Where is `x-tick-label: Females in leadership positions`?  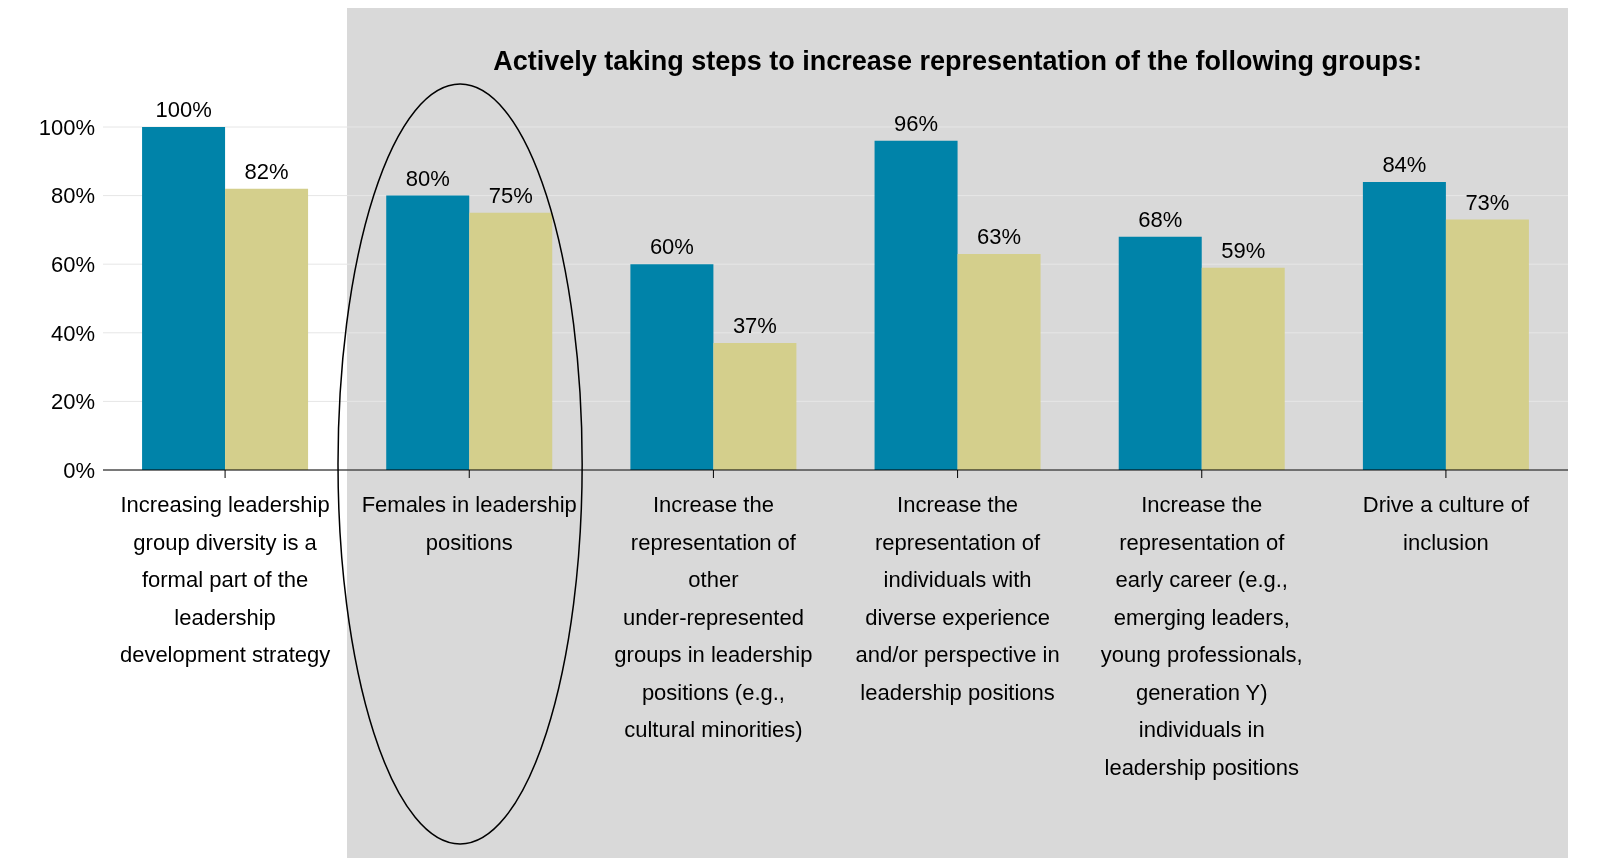 x-tick-label: Females in leadership positions is located at coordinates (469, 523).